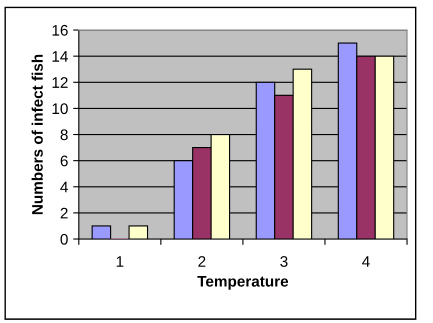 This screenshot has height=323, width=433. Describe the element at coordinates (242, 283) in the screenshot. I see `x-axis-title: Temperature` at that location.